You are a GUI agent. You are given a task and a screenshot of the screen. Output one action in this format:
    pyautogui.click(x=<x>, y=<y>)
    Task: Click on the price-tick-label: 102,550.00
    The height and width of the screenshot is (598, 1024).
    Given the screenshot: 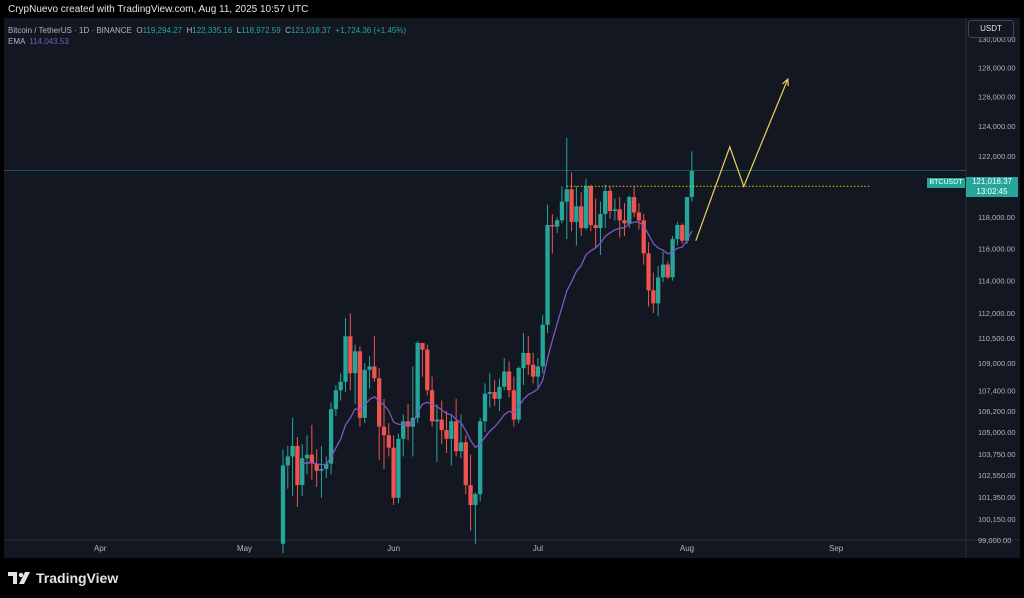 What is the action you would take?
    pyautogui.click(x=997, y=475)
    